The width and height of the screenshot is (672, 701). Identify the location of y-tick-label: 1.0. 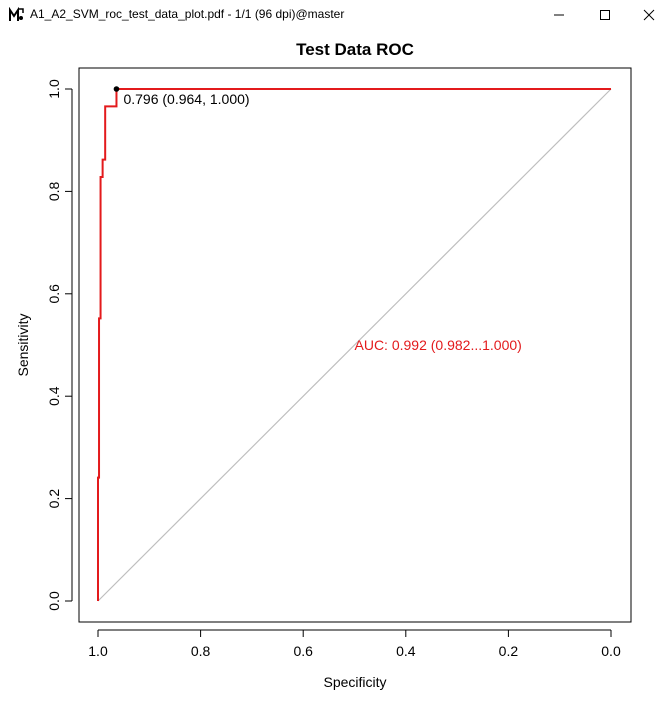
(54, 89).